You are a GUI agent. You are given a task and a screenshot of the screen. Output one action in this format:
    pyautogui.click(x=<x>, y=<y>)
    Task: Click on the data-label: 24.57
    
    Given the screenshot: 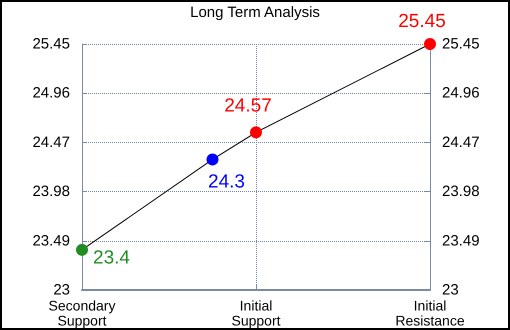 What is the action you would take?
    pyautogui.click(x=248, y=105)
    